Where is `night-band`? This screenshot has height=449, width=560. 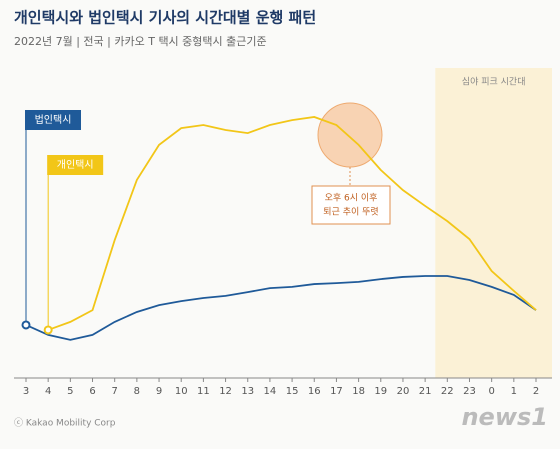 night-band is located at coordinates (493, 223).